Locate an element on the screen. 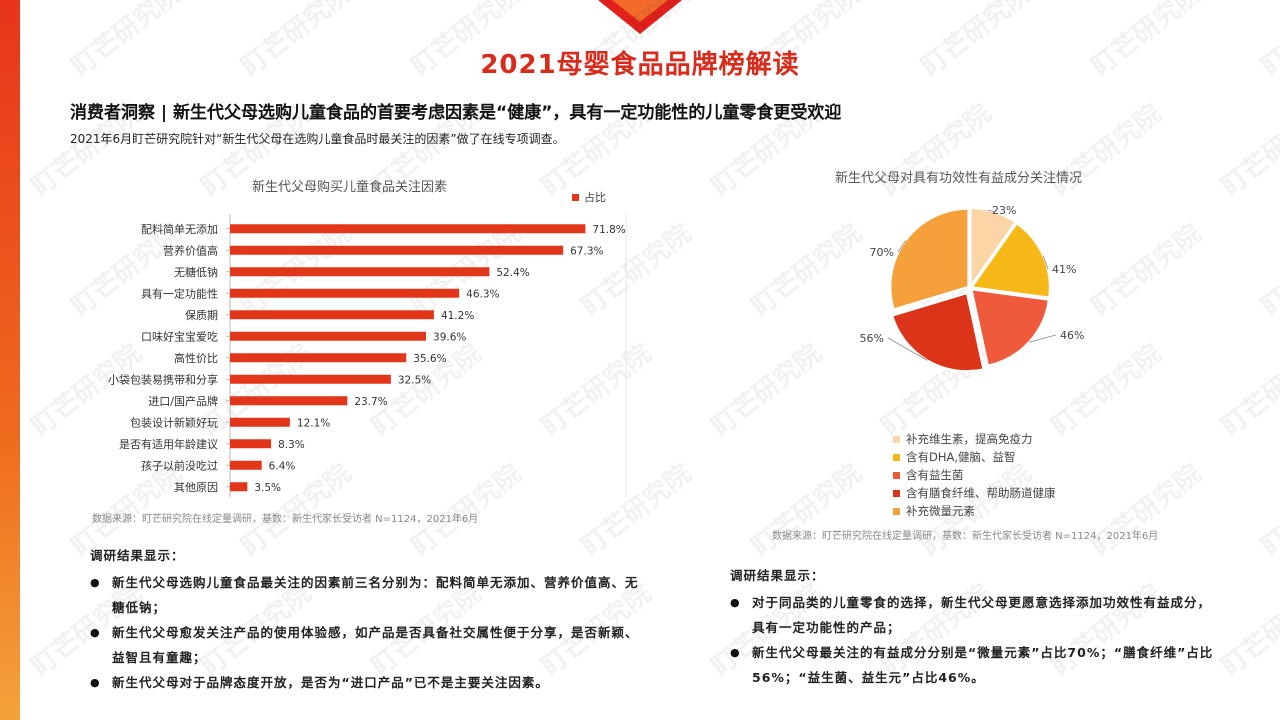  pie-legend-item: 含有膳食纤维、帮助肠道健康 is located at coordinates (974, 493).